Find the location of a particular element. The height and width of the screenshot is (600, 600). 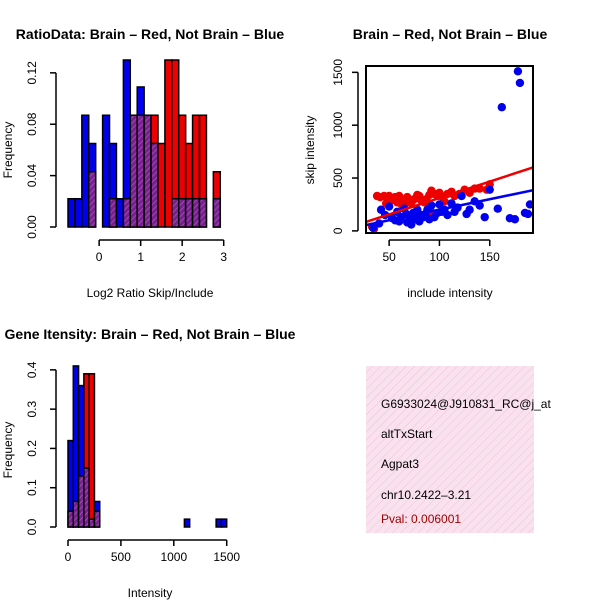

intensity-histogram-bars is located at coordinates (147, 446).